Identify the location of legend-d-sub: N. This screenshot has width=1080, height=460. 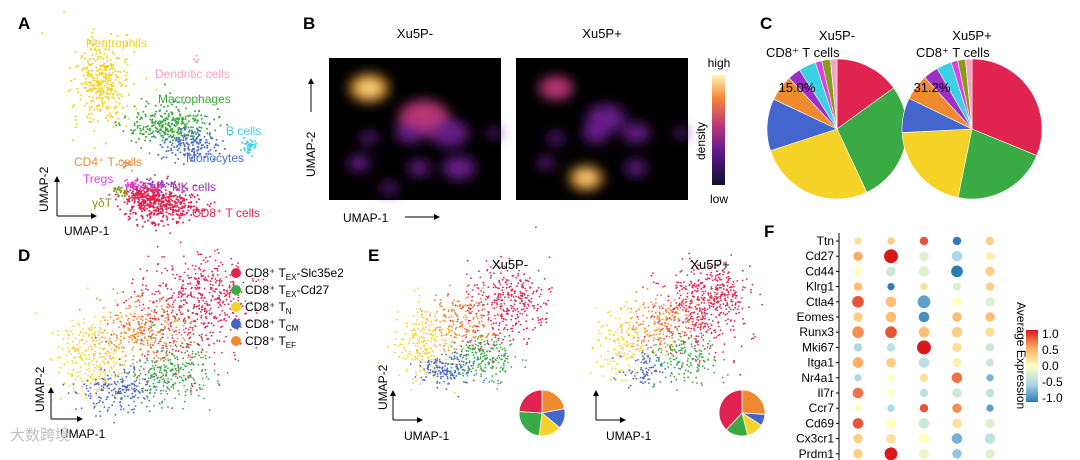
(289, 311).